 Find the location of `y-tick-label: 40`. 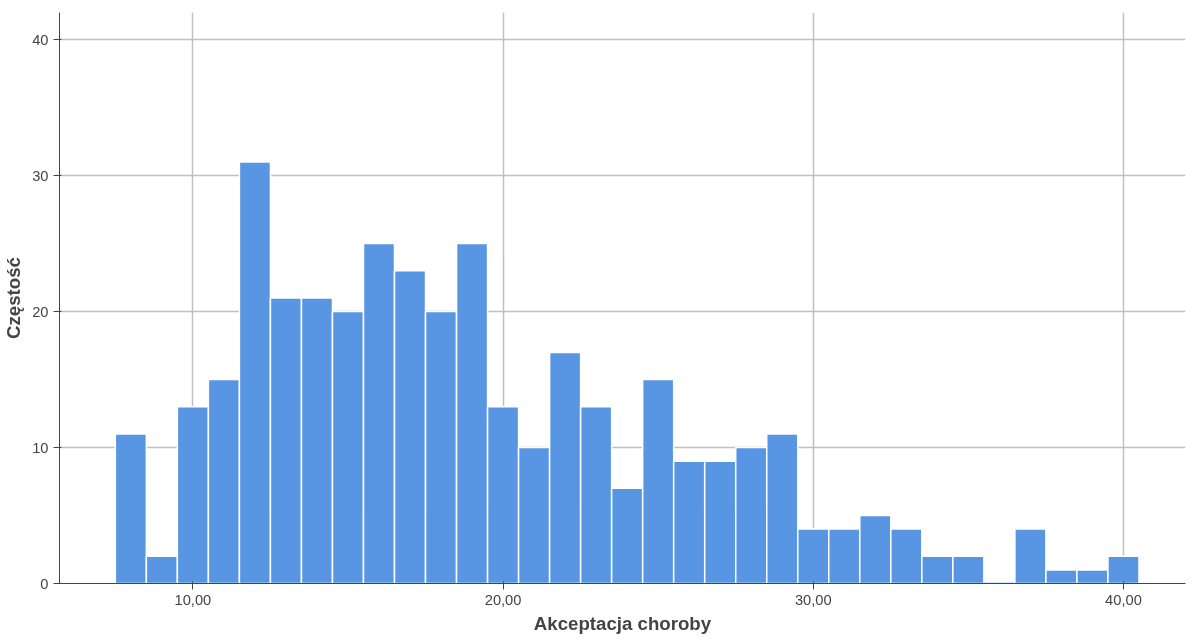

y-tick-label: 40 is located at coordinates (40, 39).